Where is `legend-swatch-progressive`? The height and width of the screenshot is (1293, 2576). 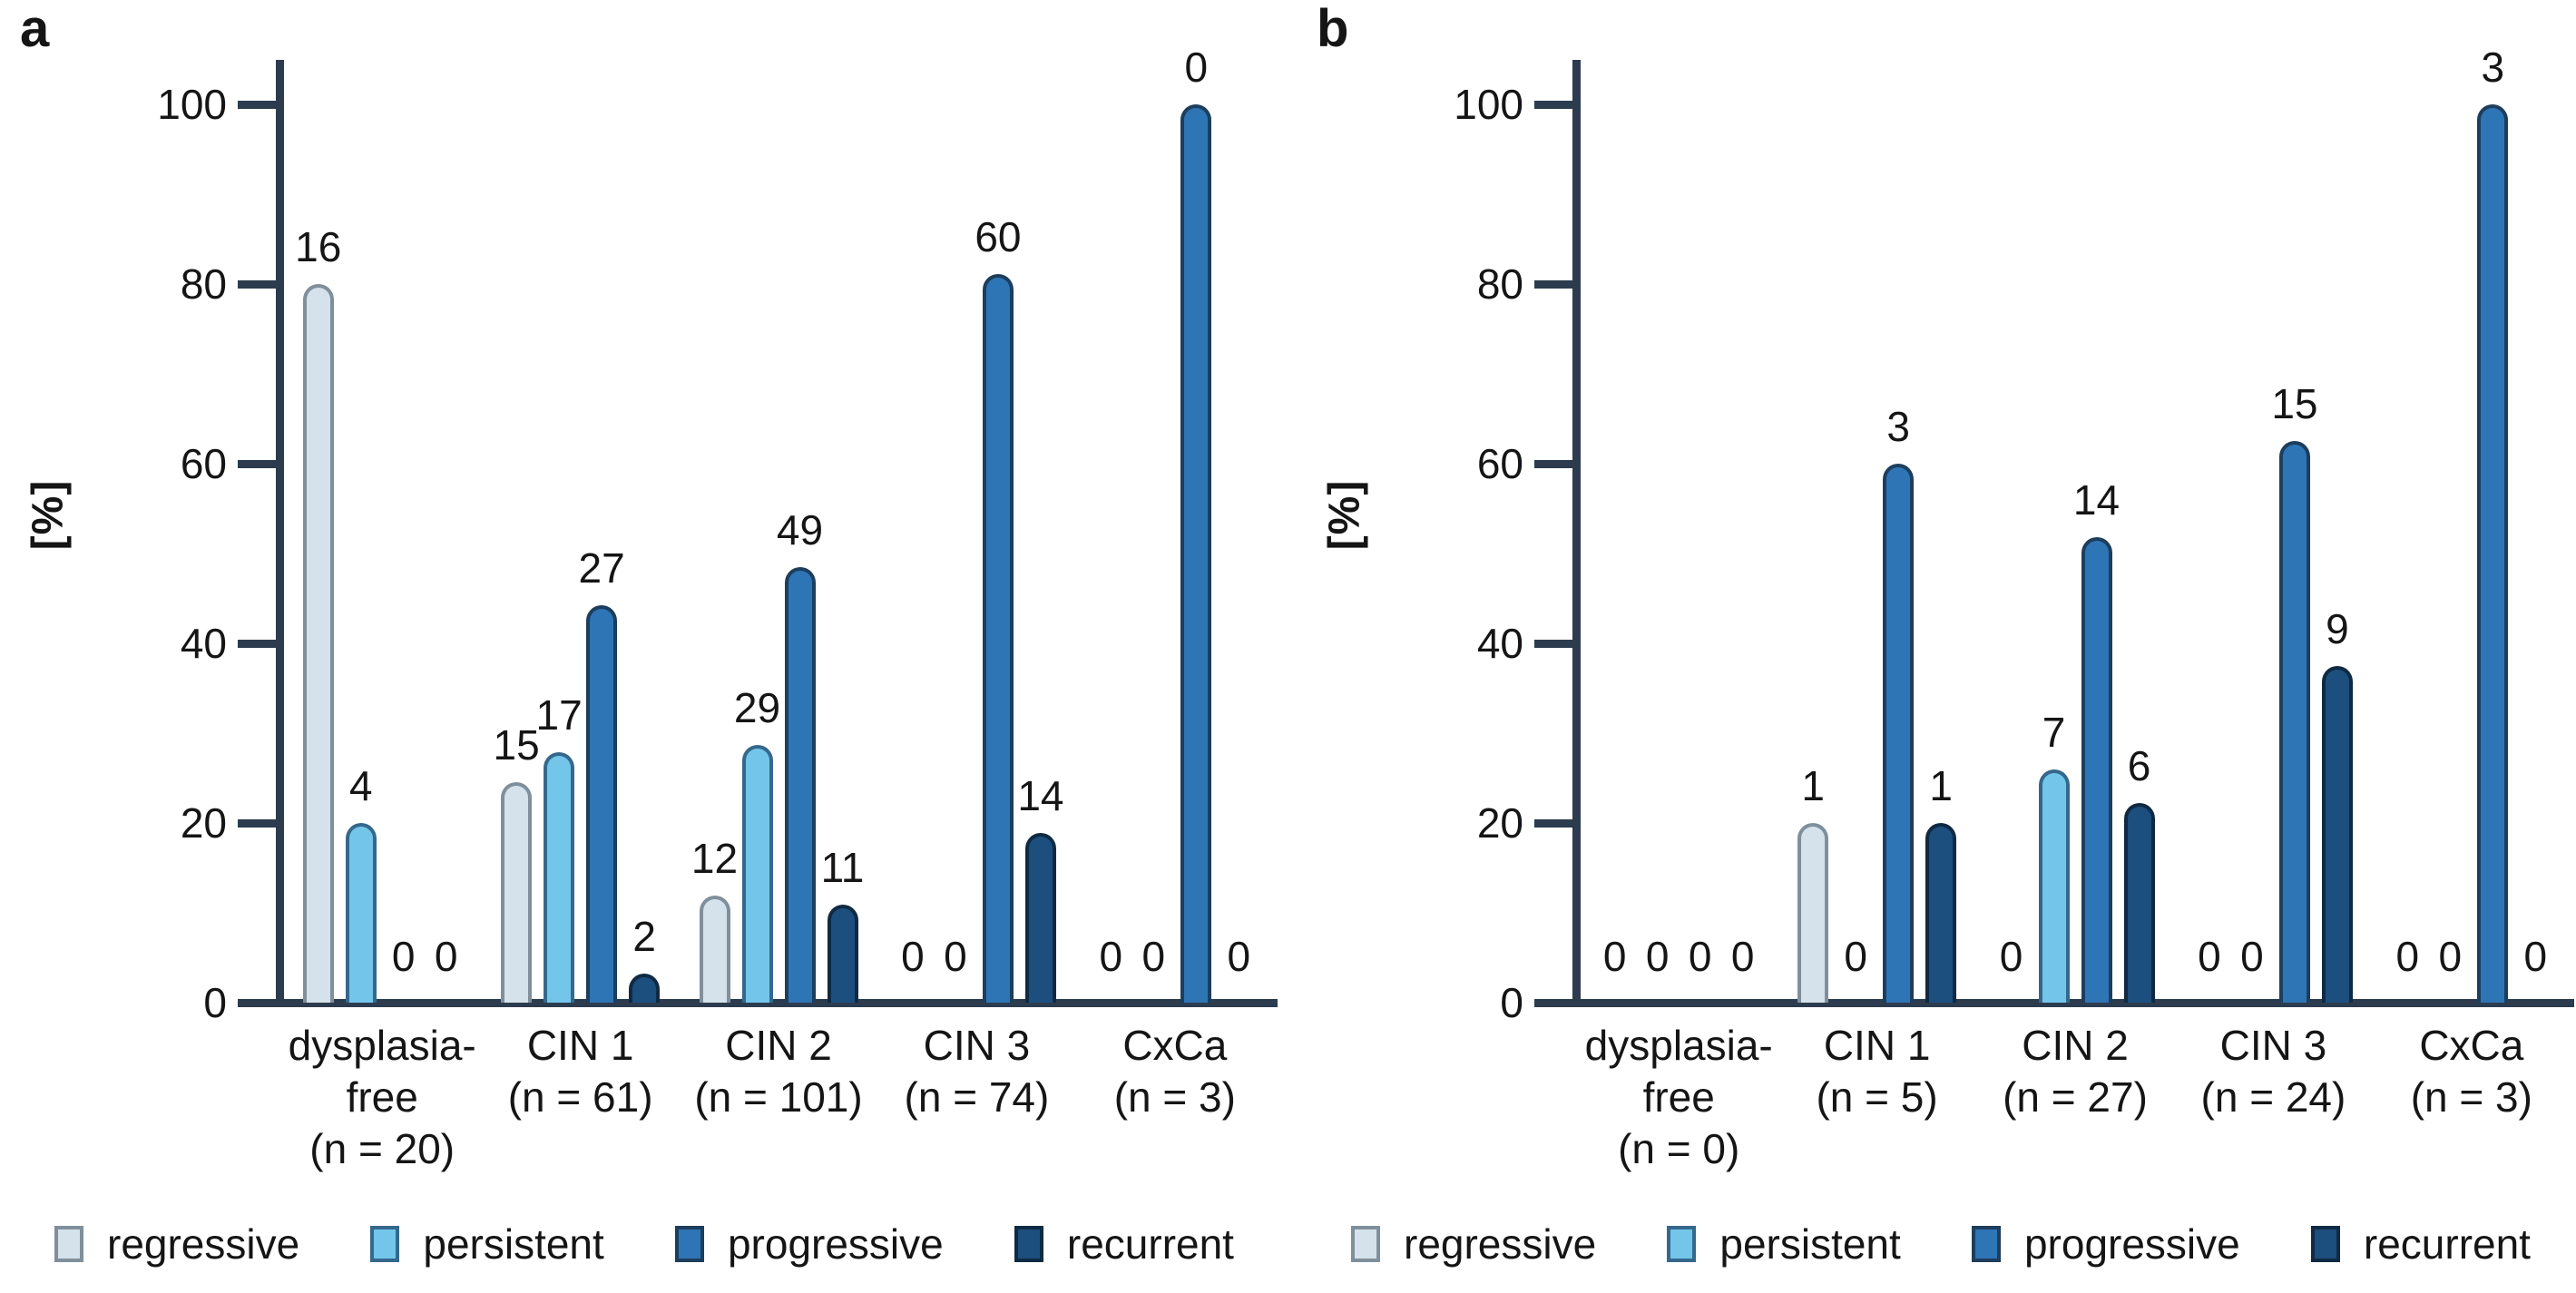
legend-swatch-progressive is located at coordinates (1986, 1244).